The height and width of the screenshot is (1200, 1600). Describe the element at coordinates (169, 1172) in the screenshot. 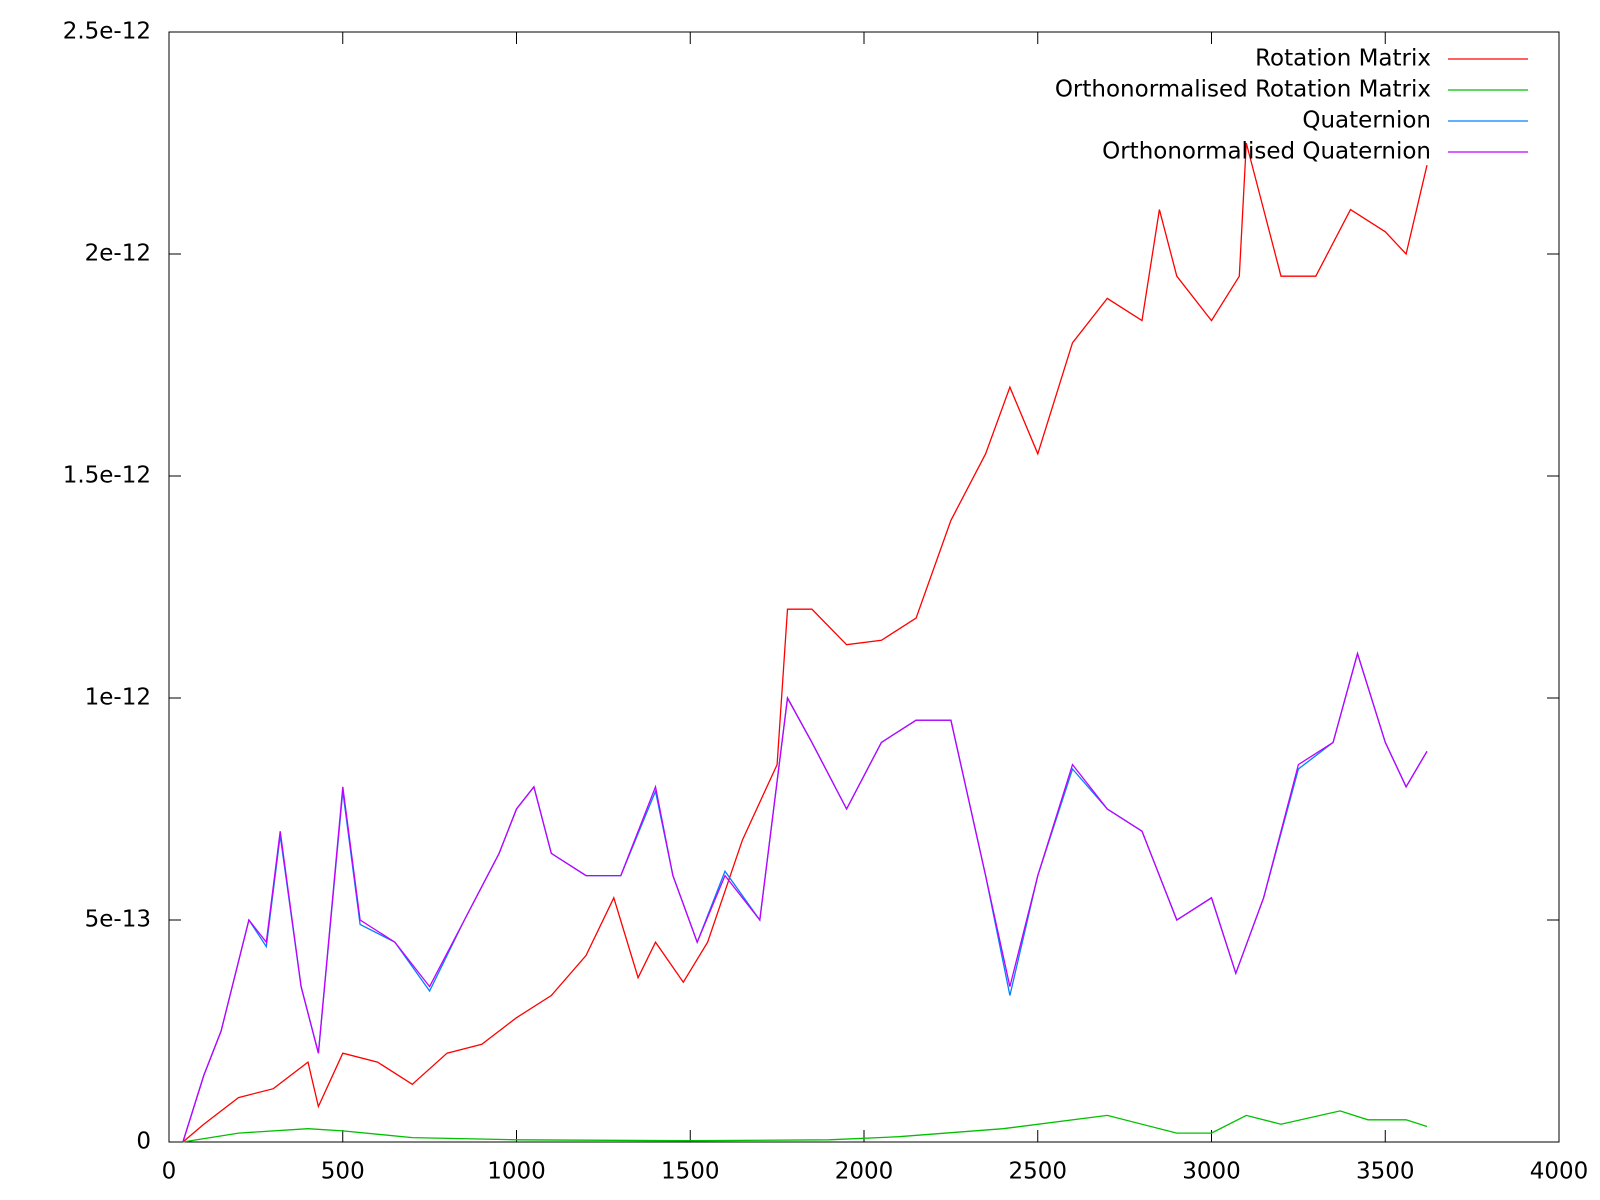

I see `x-tick-label: 0` at that location.